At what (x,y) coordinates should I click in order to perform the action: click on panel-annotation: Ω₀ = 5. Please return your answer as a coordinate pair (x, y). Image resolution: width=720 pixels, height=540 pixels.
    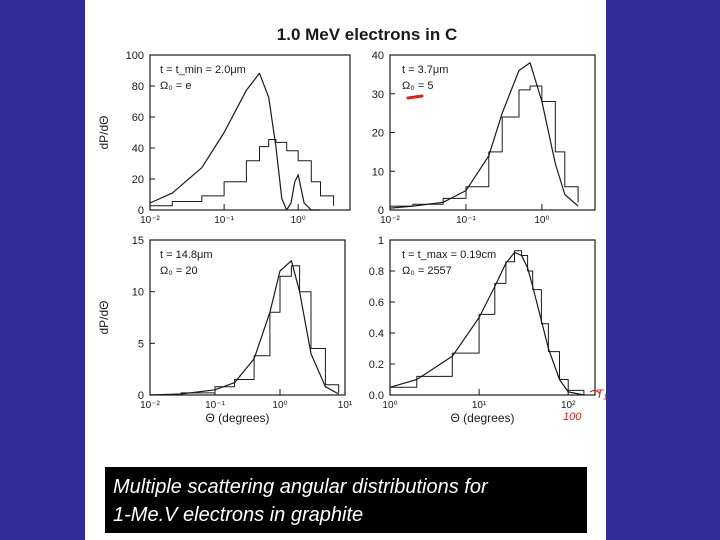
    Looking at the image, I should click on (417, 86).